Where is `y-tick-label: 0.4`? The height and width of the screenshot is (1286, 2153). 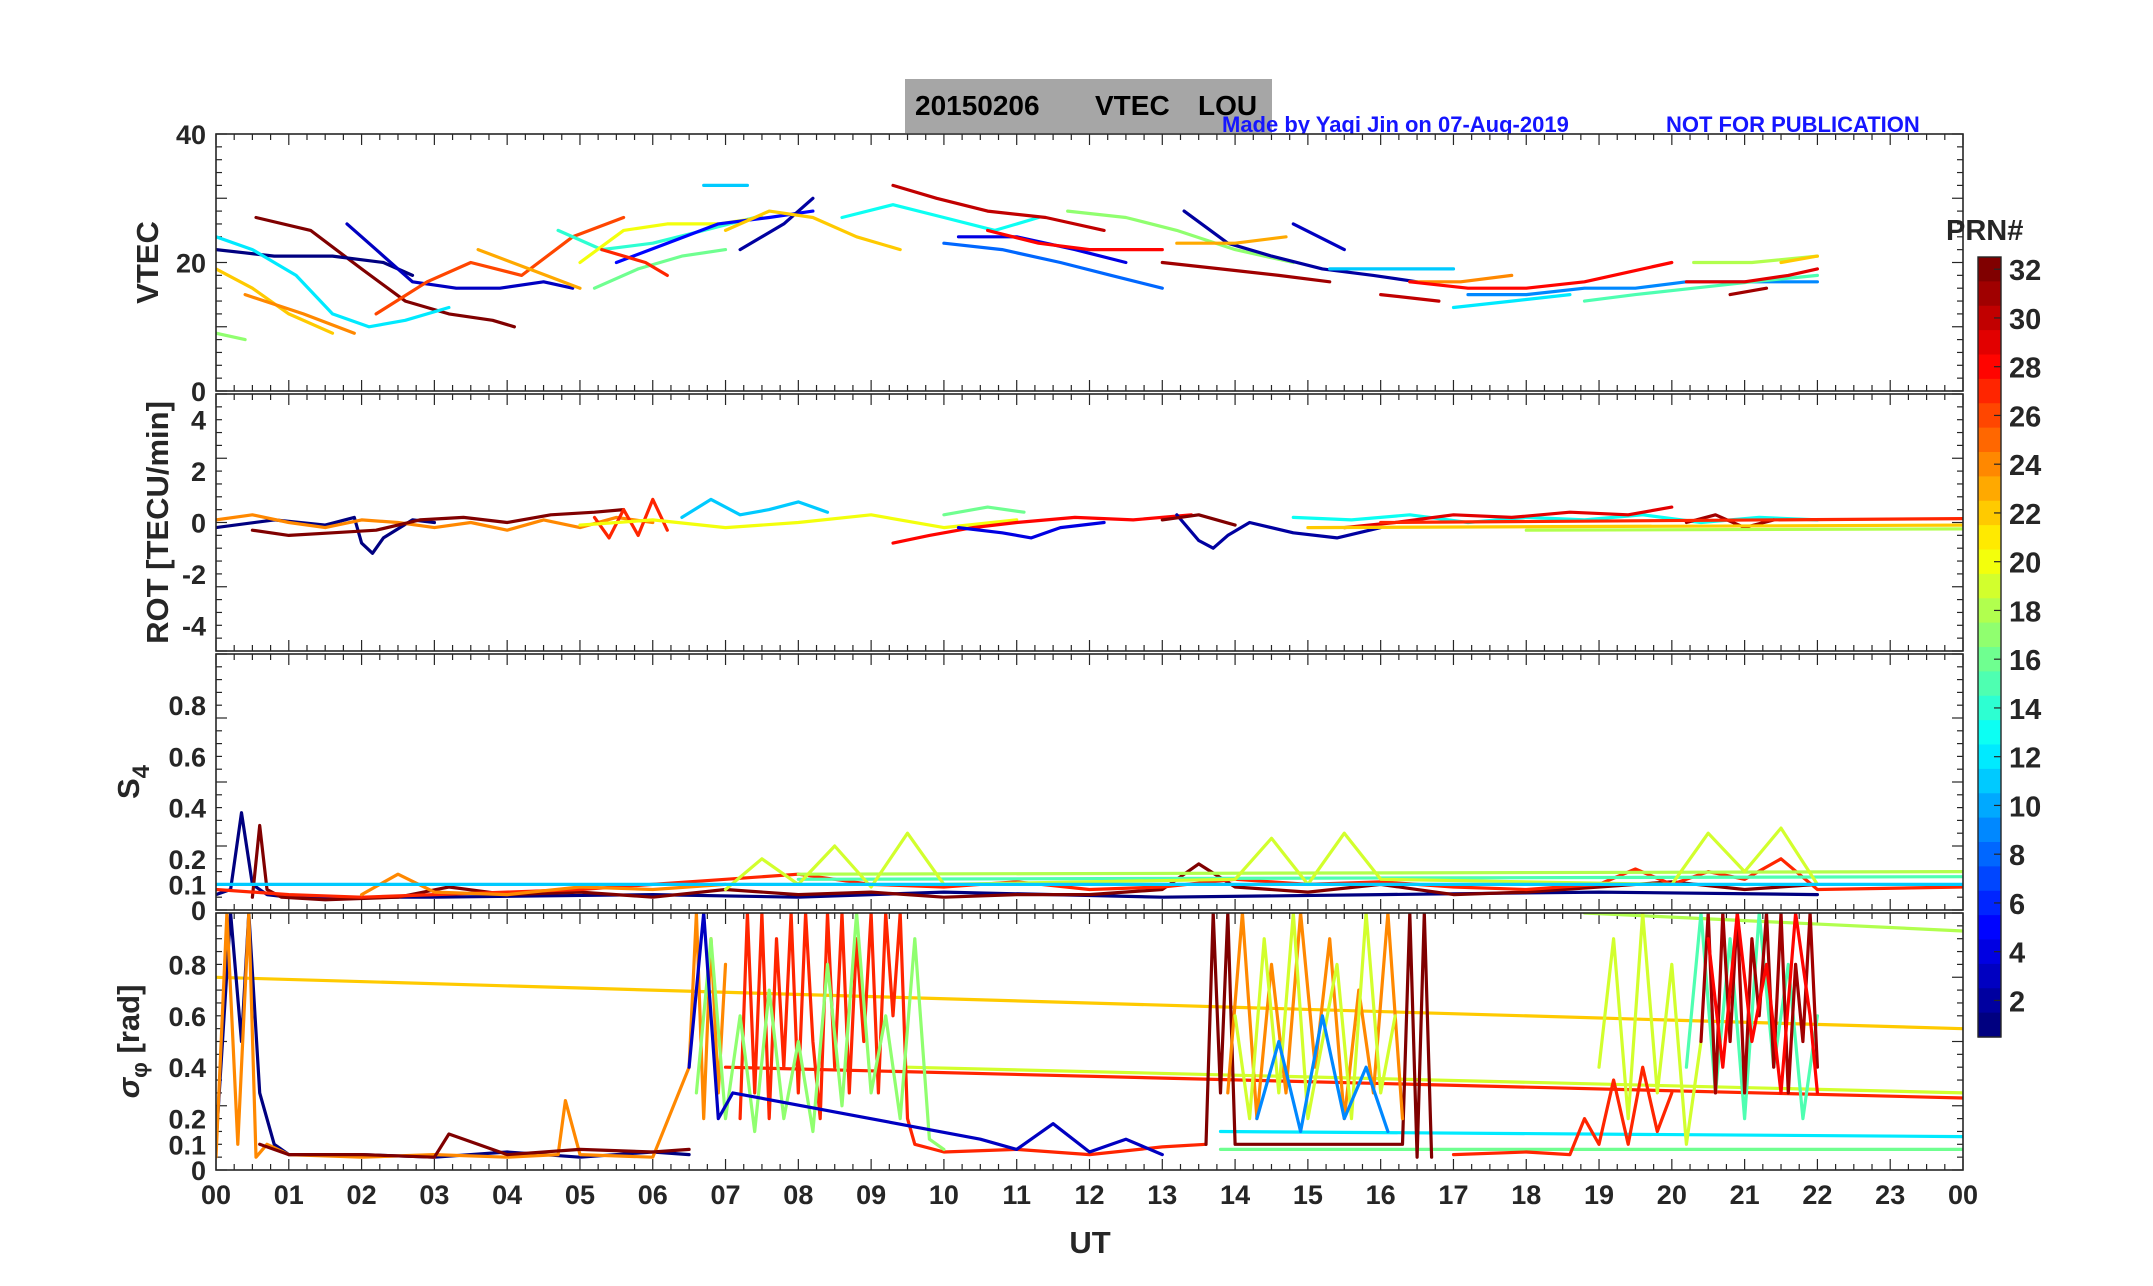 y-tick-label: 0.4 is located at coordinates (187, 1068).